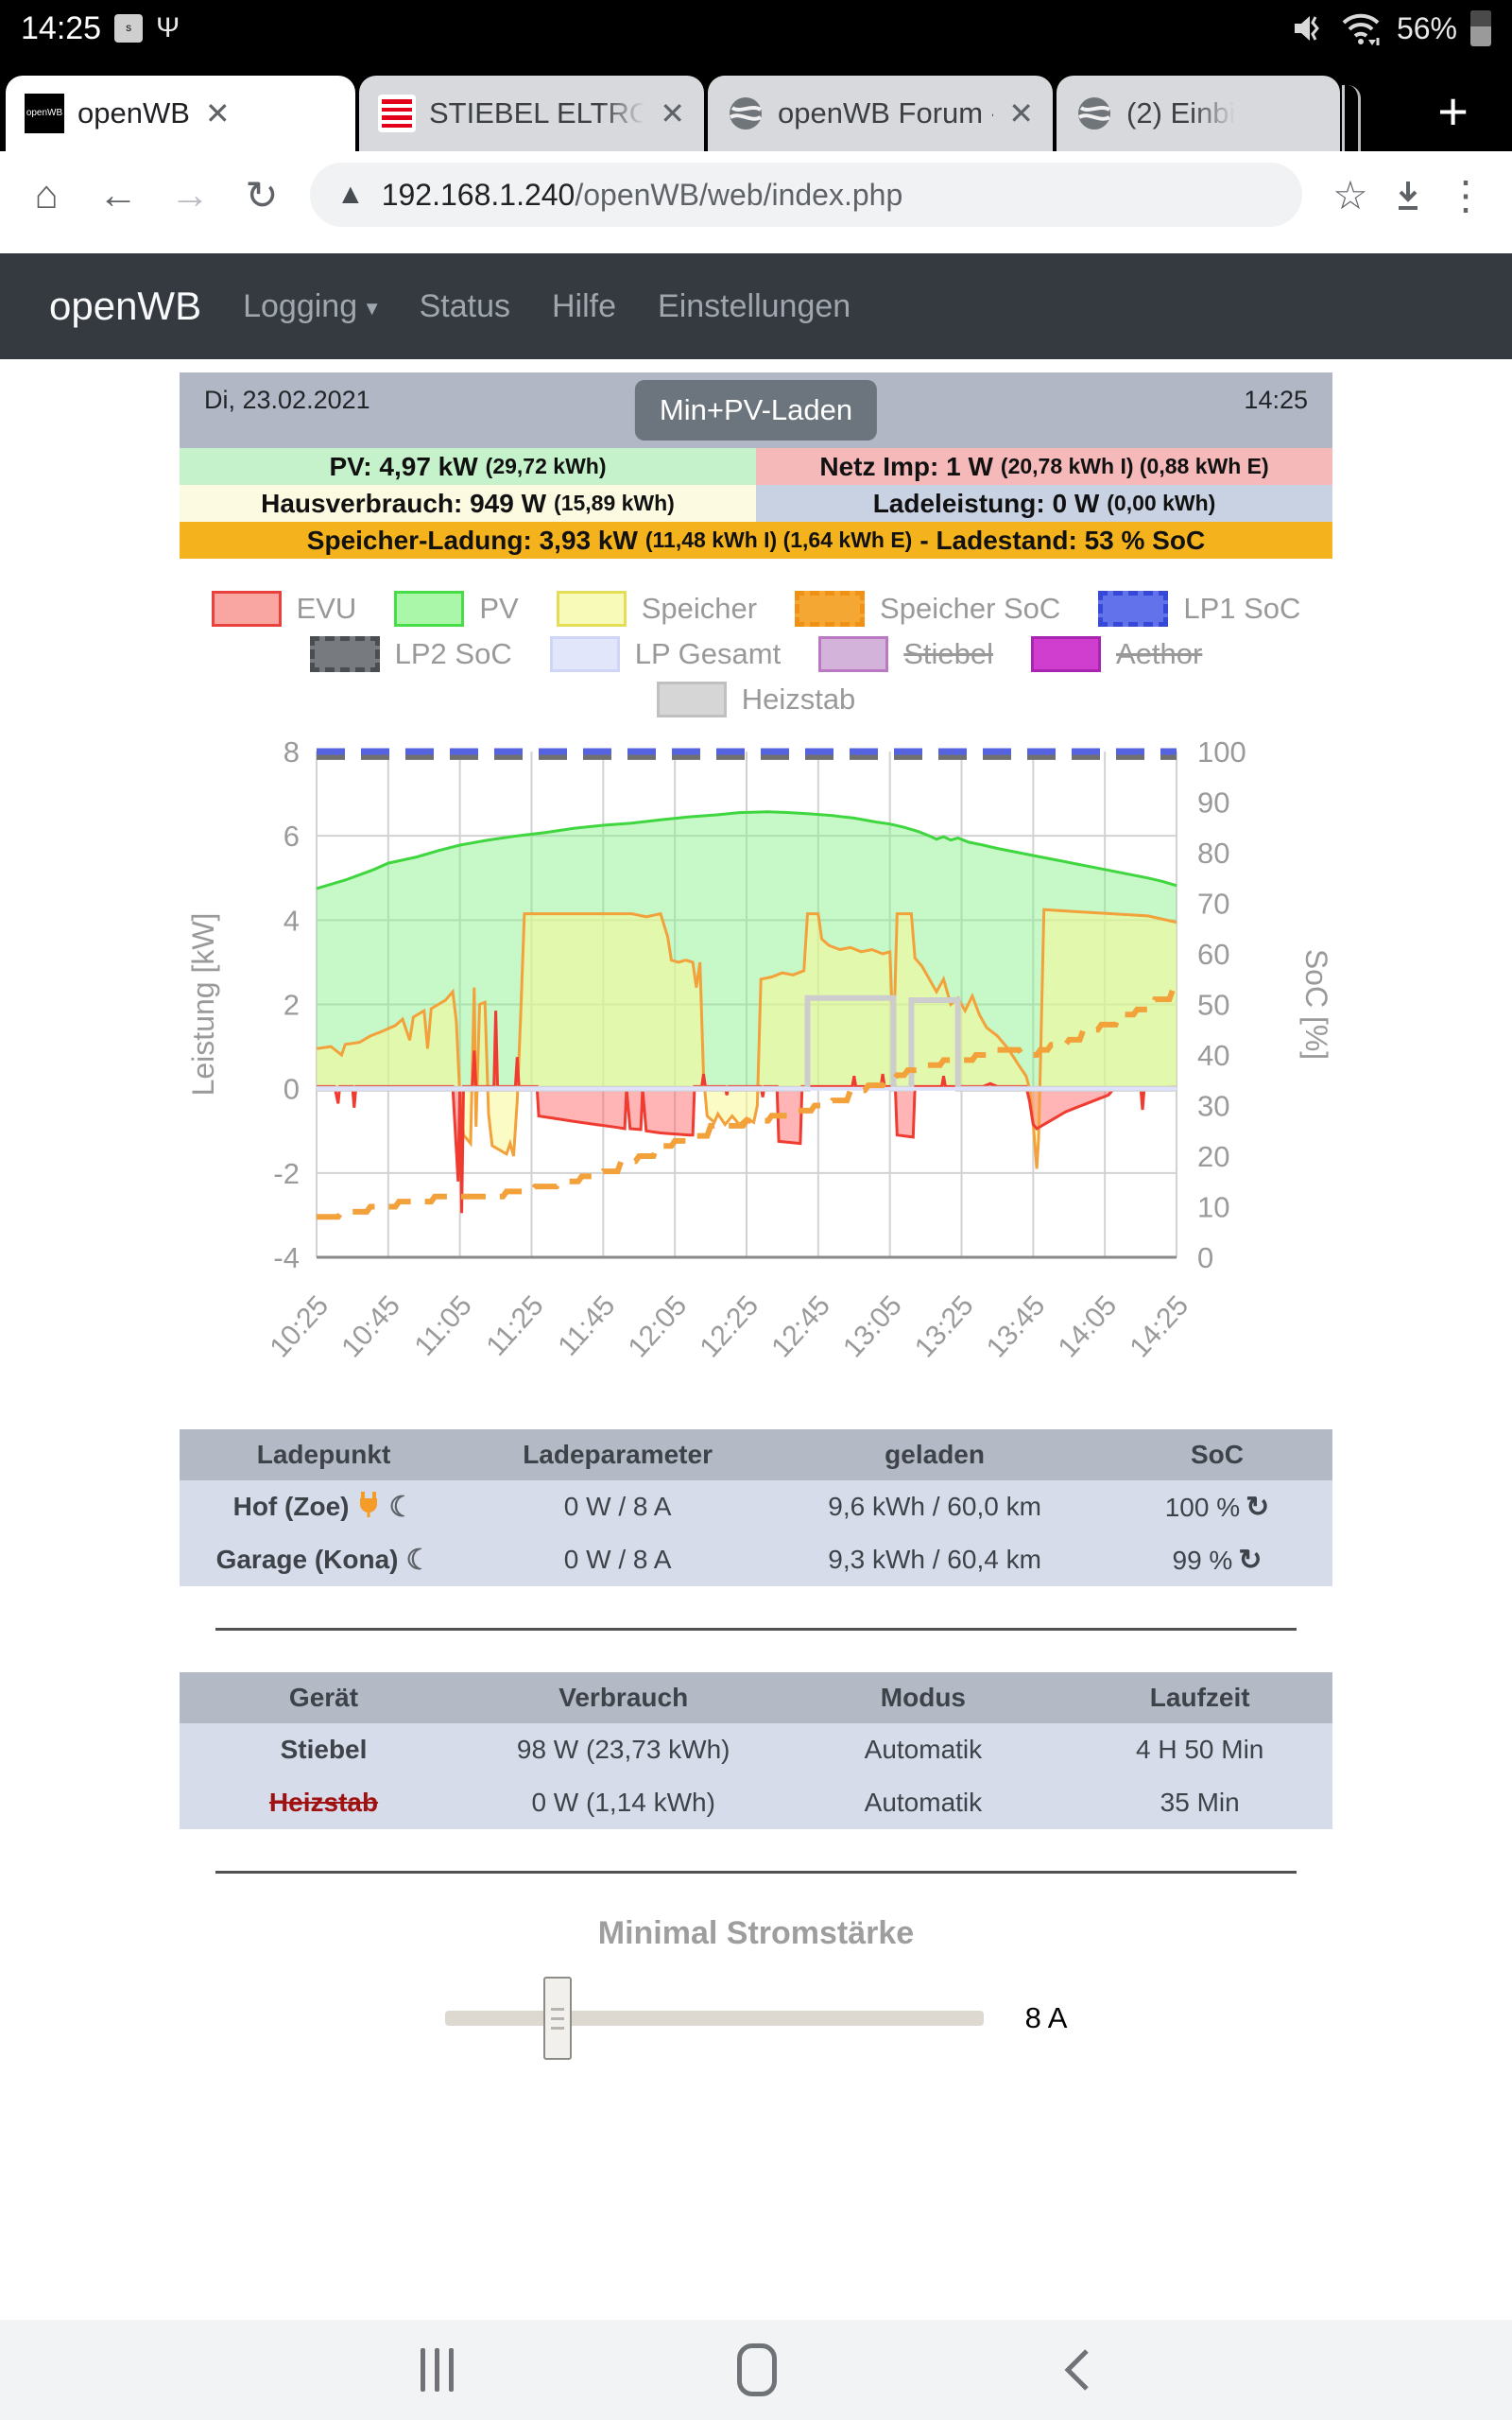 The width and height of the screenshot is (1512, 2420). I want to click on device-table-header: Gerät Verbrauch Modus Laufzeit, so click(756, 1697).